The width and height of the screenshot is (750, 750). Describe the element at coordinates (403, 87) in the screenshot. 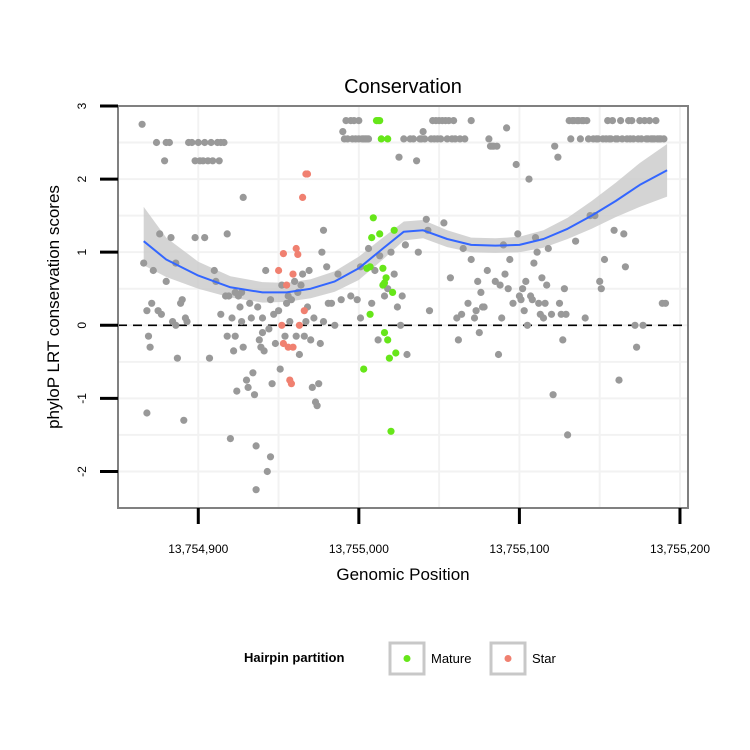

I see `chart-title: Conservation` at that location.